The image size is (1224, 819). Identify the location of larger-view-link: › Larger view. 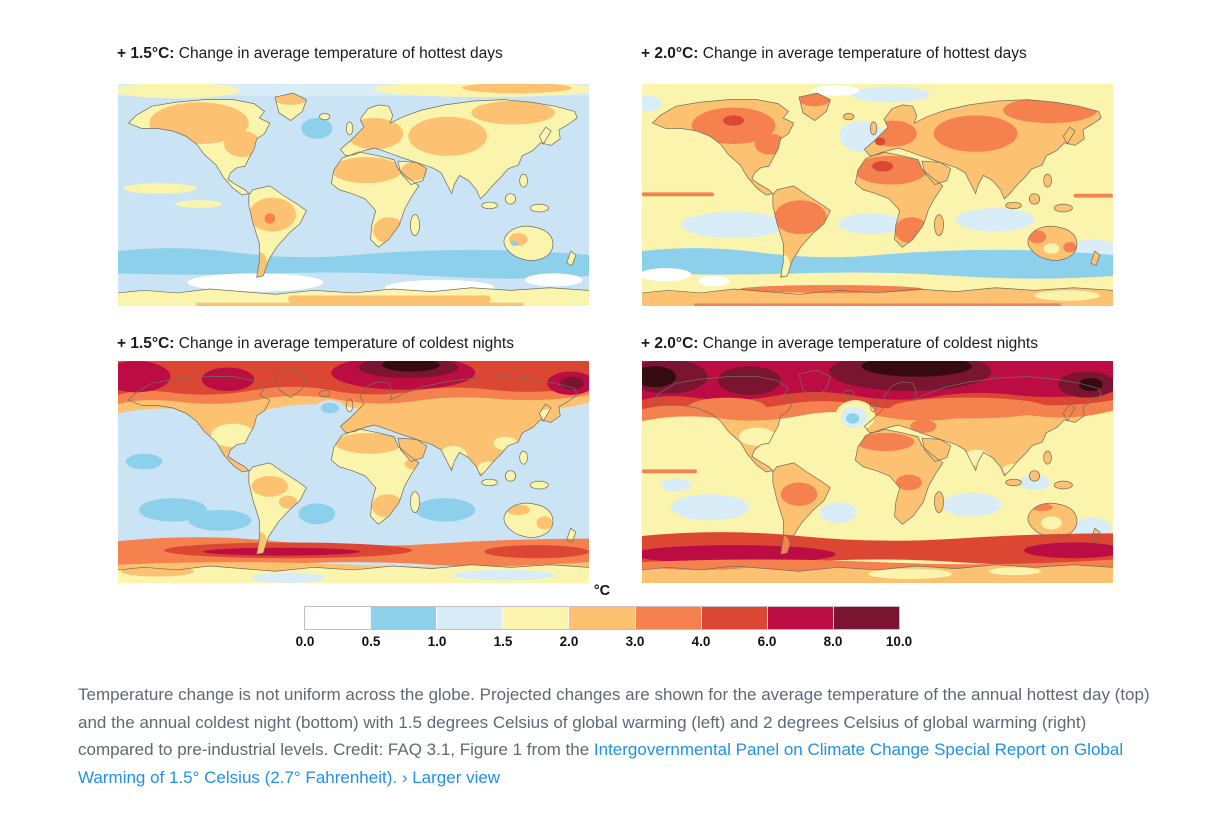
(451, 777).